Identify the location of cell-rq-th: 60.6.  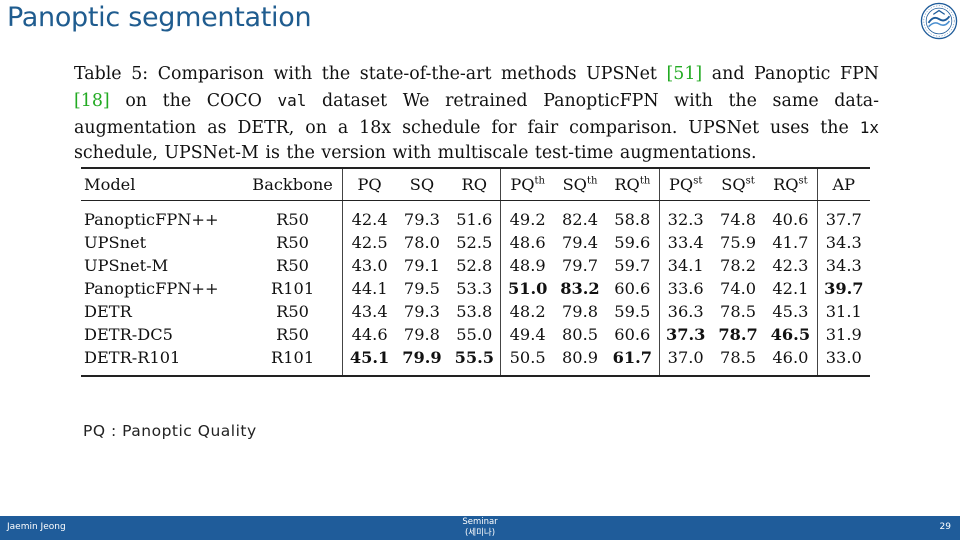
(633, 334).